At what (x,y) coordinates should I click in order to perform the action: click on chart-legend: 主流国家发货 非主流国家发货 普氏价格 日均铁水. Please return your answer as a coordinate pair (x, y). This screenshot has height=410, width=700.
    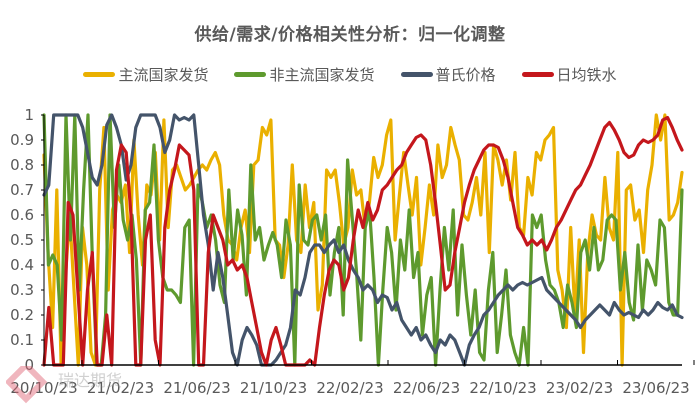
    Looking at the image, I should click on (350, 74).